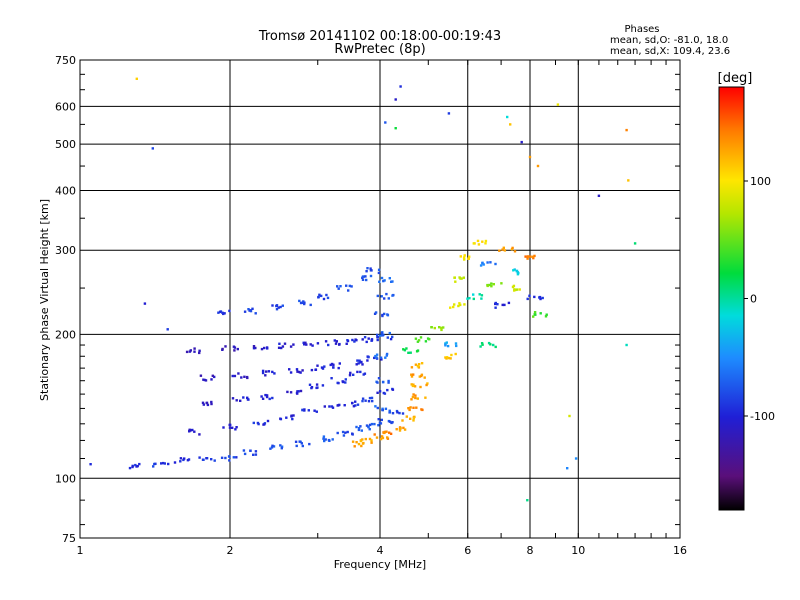 This screenshot has height=600, width=800. Describe the element at coordinates (731, 298) in the screenshot. I see `colorbar` at that location.